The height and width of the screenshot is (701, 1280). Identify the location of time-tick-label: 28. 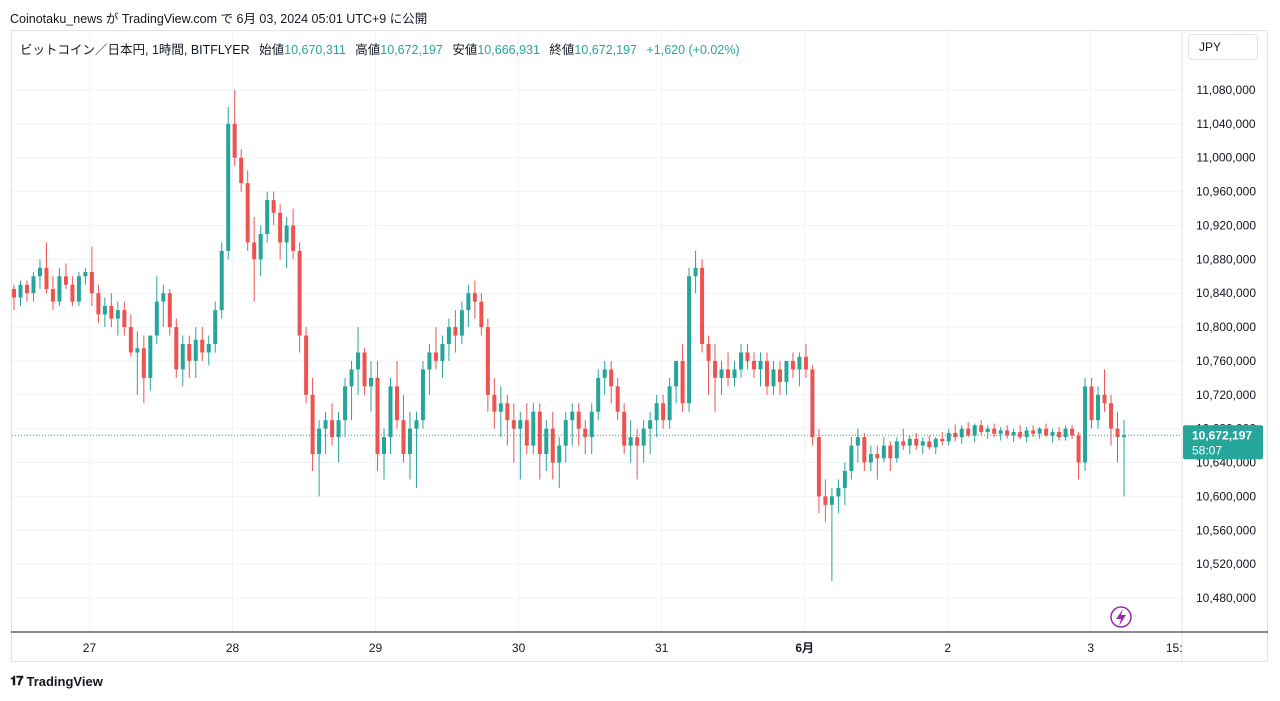
(233, 648).